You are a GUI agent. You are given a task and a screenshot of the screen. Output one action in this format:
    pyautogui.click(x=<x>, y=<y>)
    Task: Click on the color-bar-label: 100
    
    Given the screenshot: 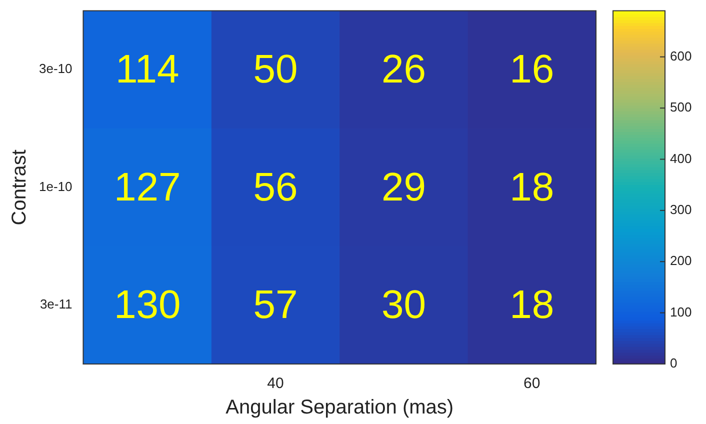 What is the action you would take?
    pyautogui.click(x=681, y=312)
    